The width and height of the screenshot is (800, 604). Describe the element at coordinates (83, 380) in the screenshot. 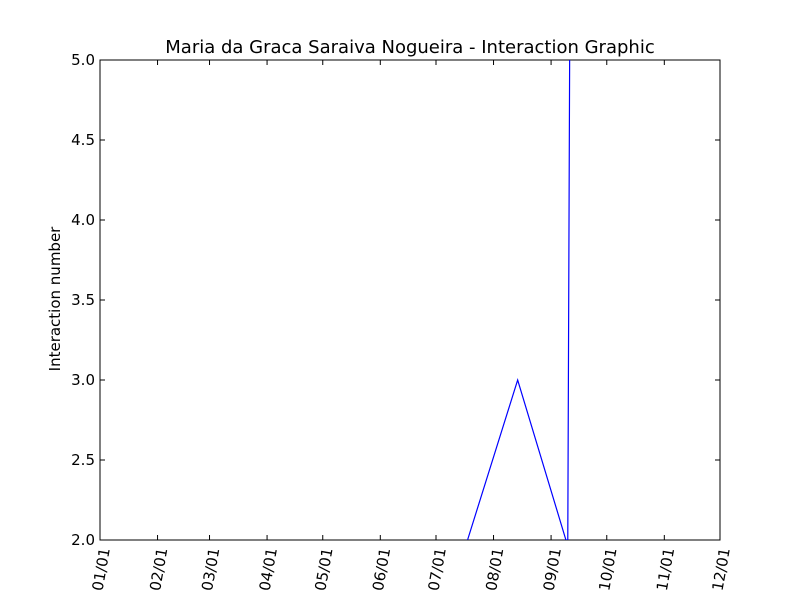

I see `y-tick-label: 3.0` at that location.